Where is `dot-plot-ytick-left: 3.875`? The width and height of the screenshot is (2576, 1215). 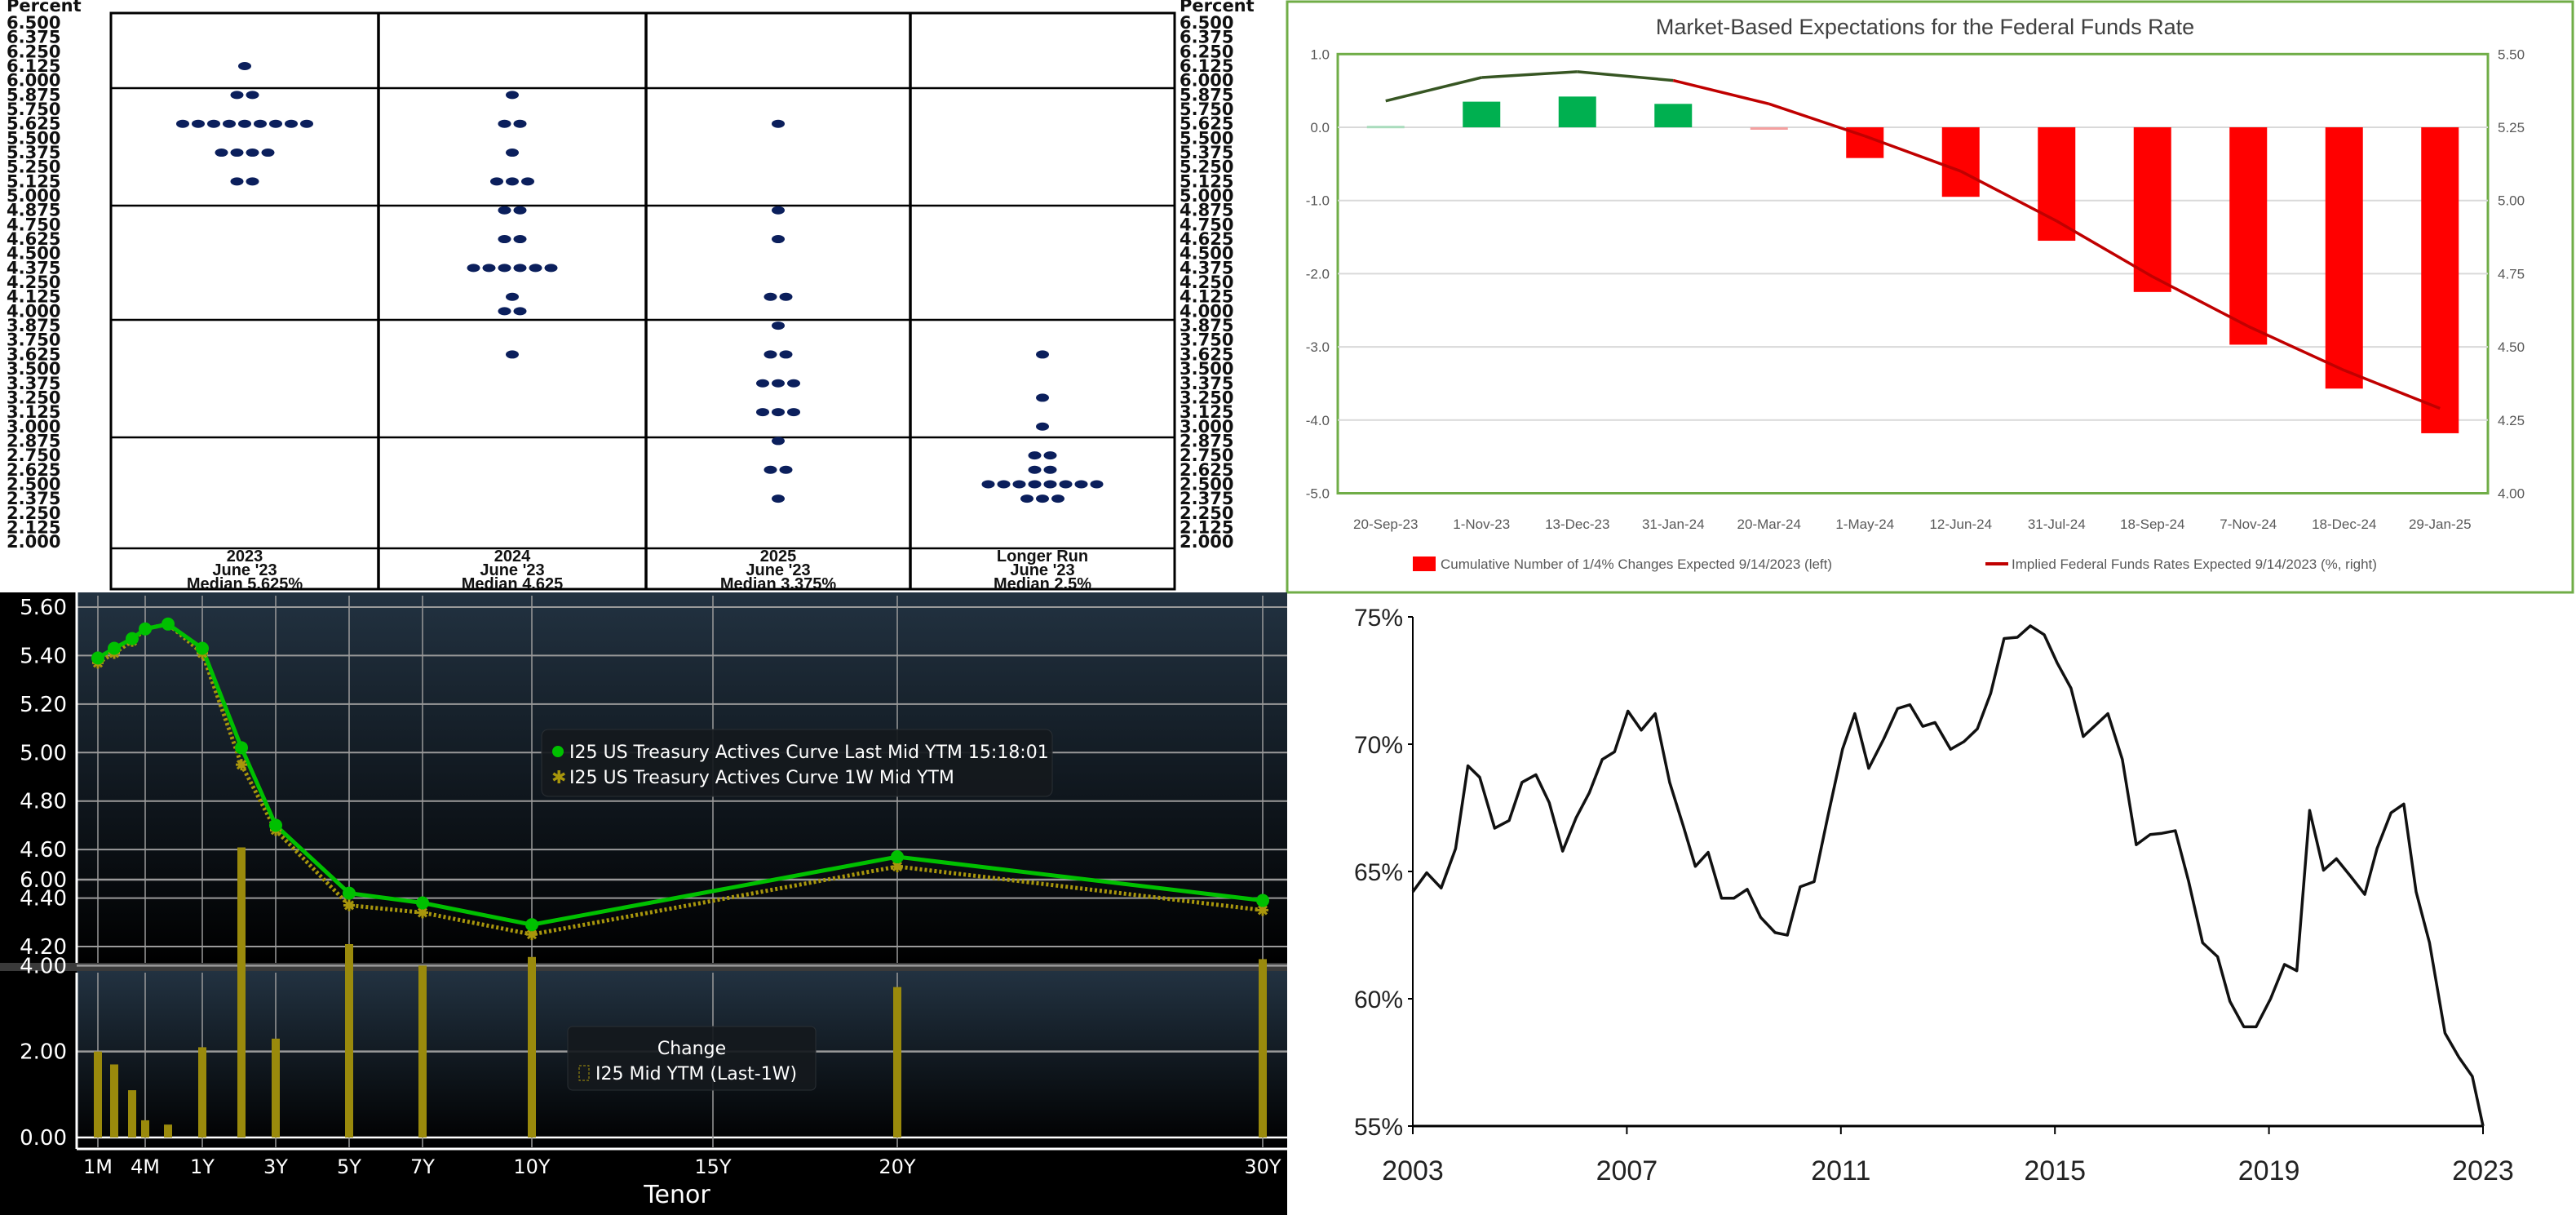 dot-plot-ytick-left: 3.875 is located at coordinates (33, 325).